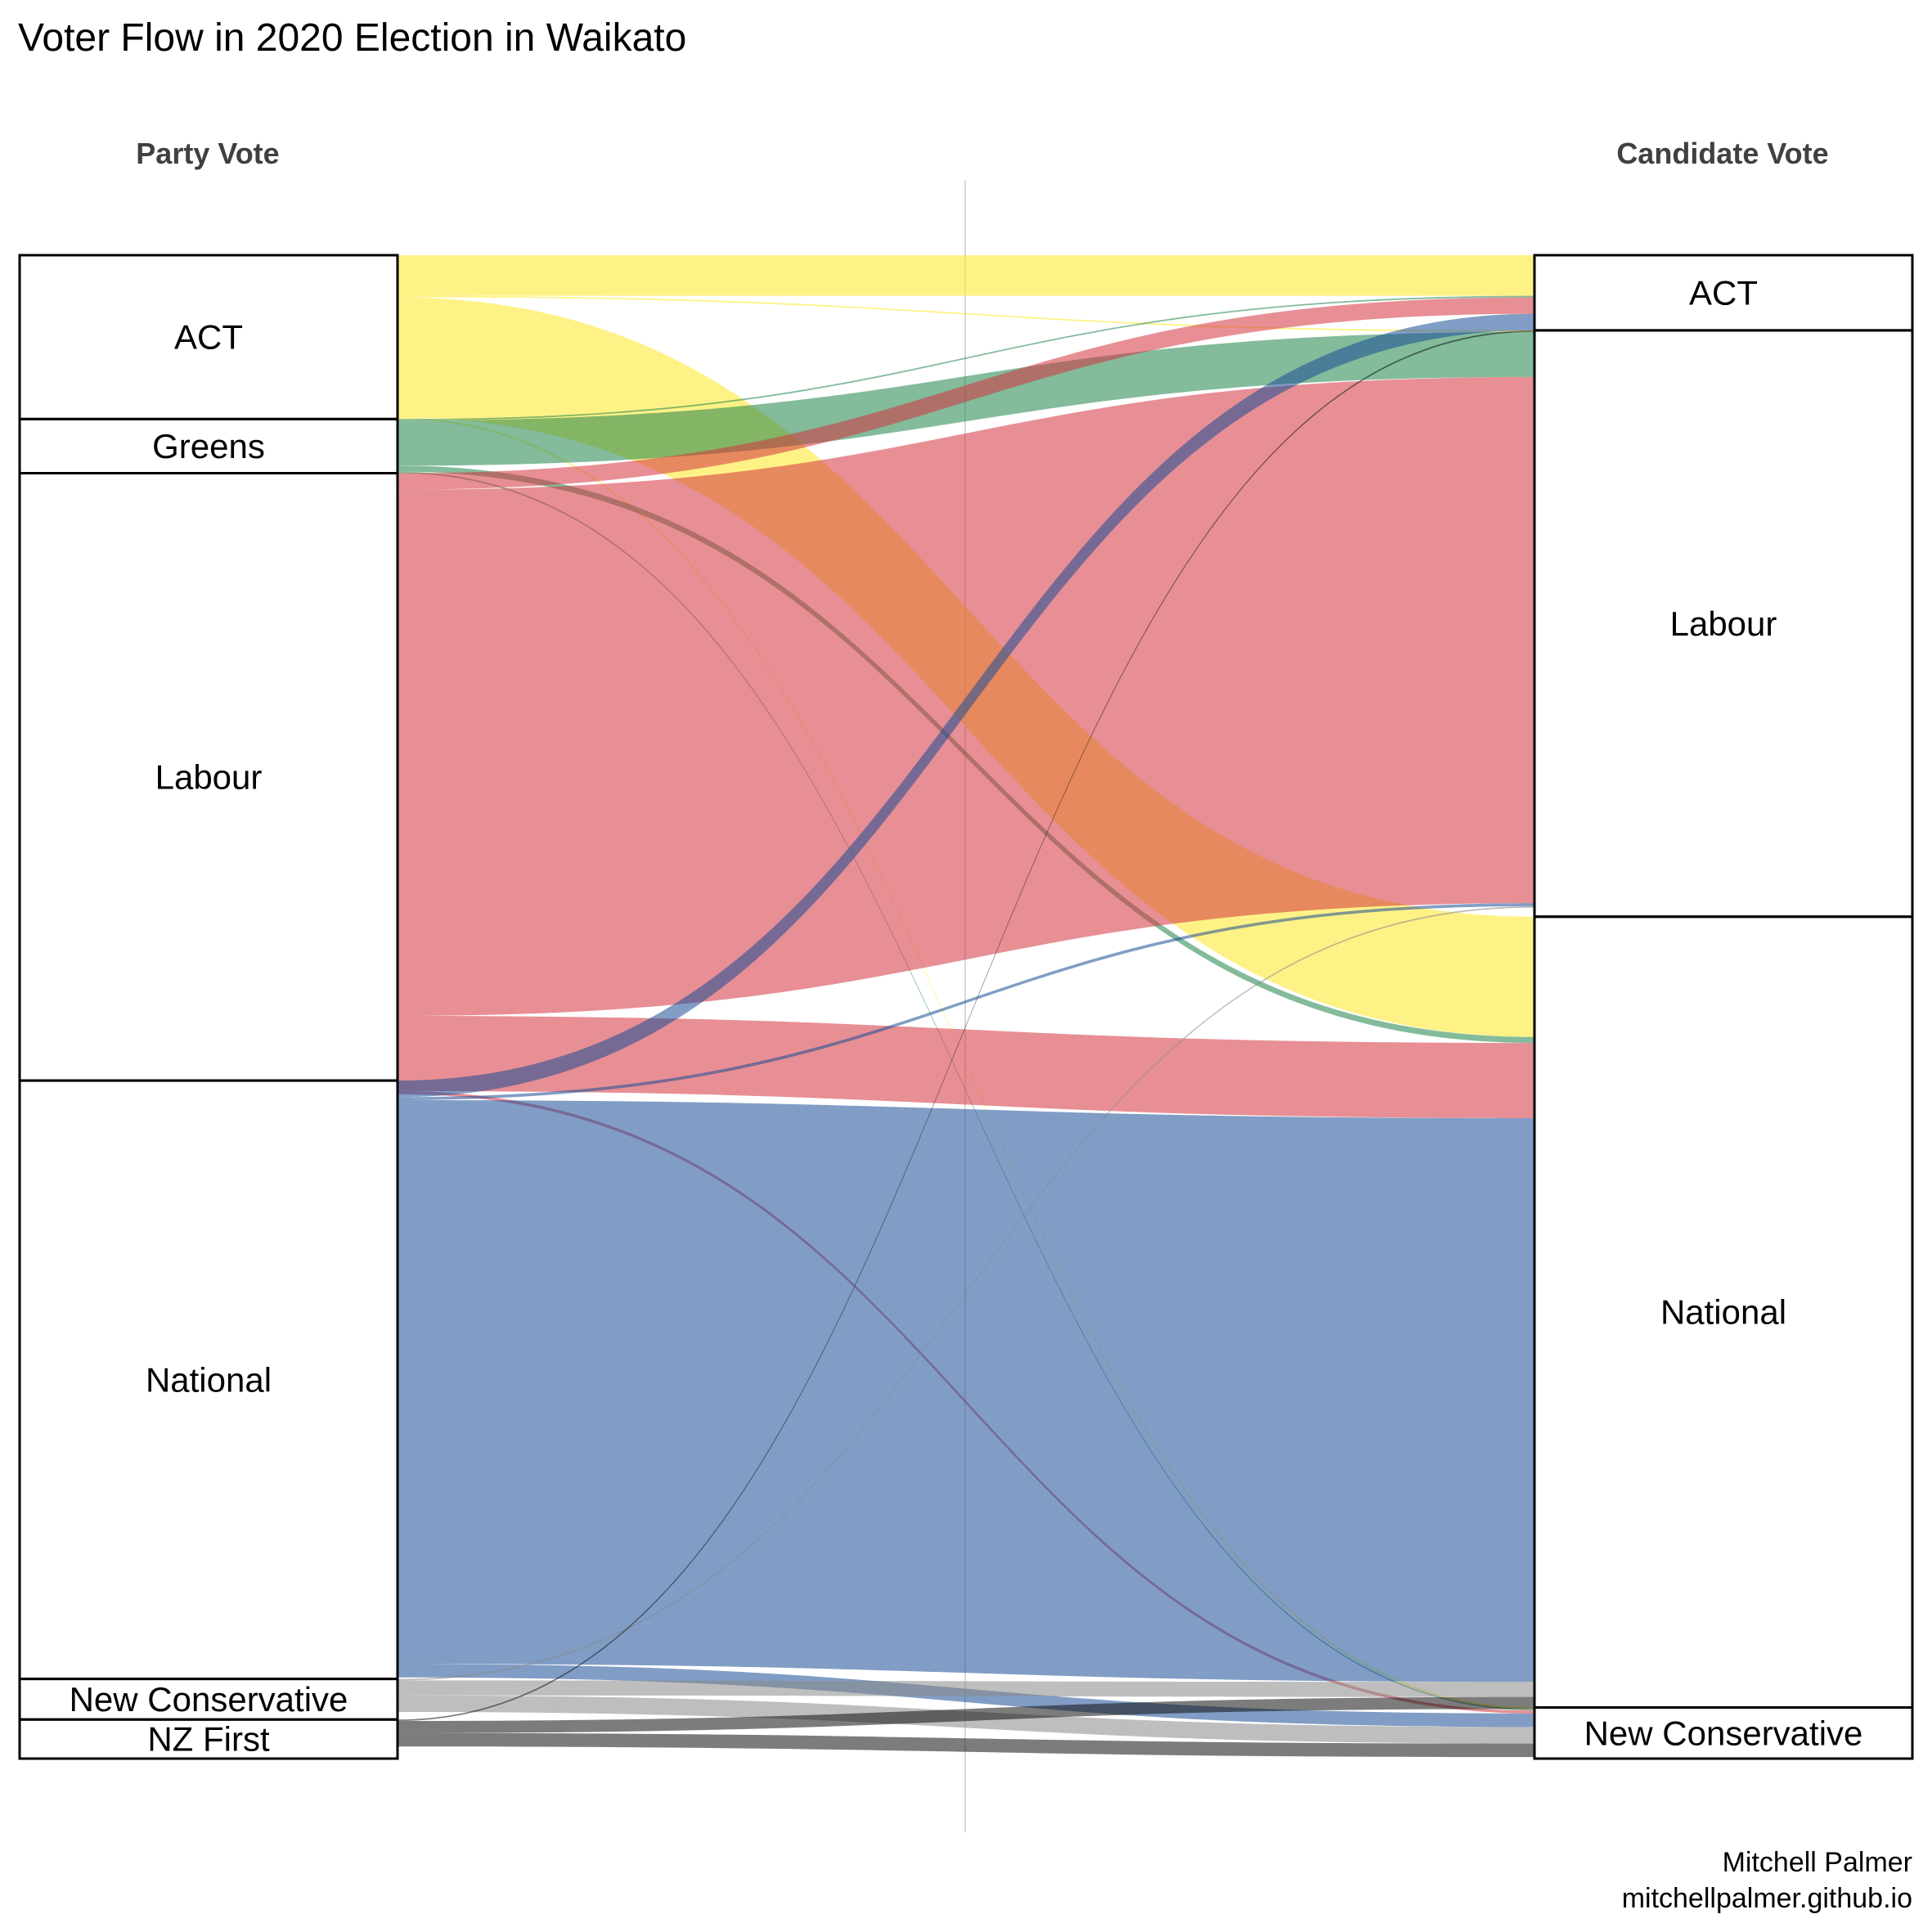 The image size is (1932, 1932). What do you see at coordinates (352, 38) in the screenshot?
I see `chart-title: Voter Flow in 2020 Election in Waikato` at bounding box center [352, 38].